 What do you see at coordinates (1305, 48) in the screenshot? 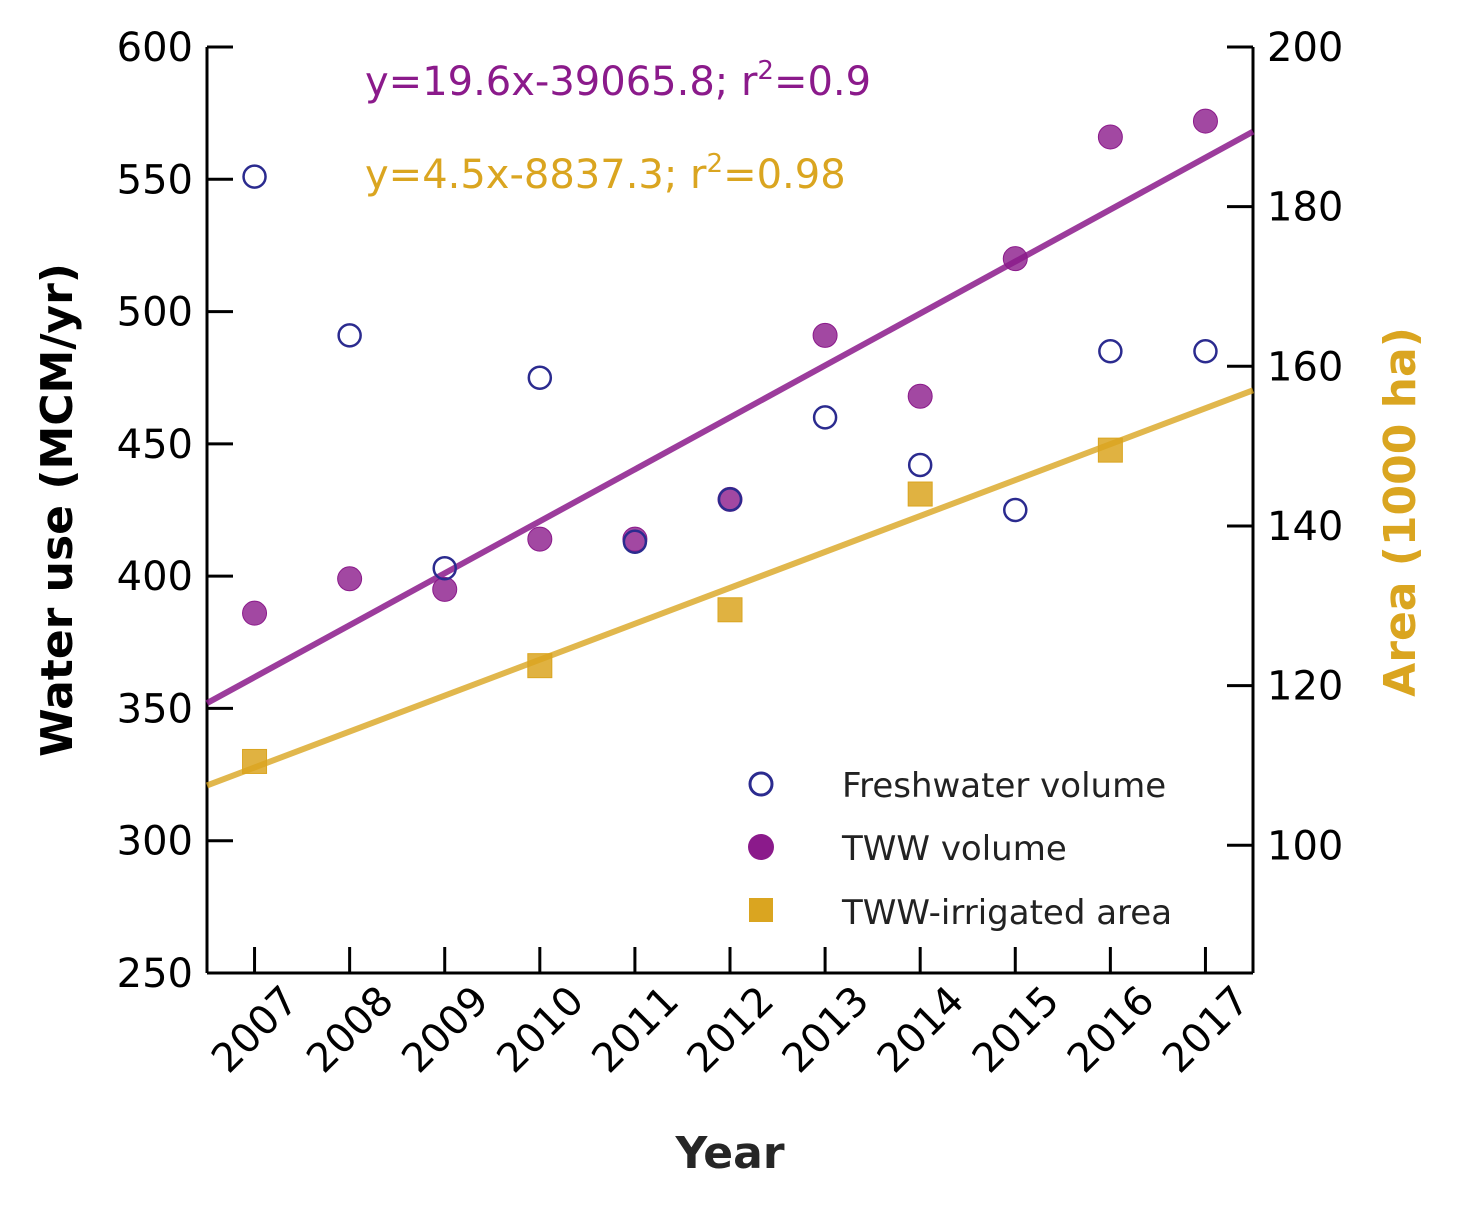
I see `right-tick-label: 200` at bounding box center [1305, 48].